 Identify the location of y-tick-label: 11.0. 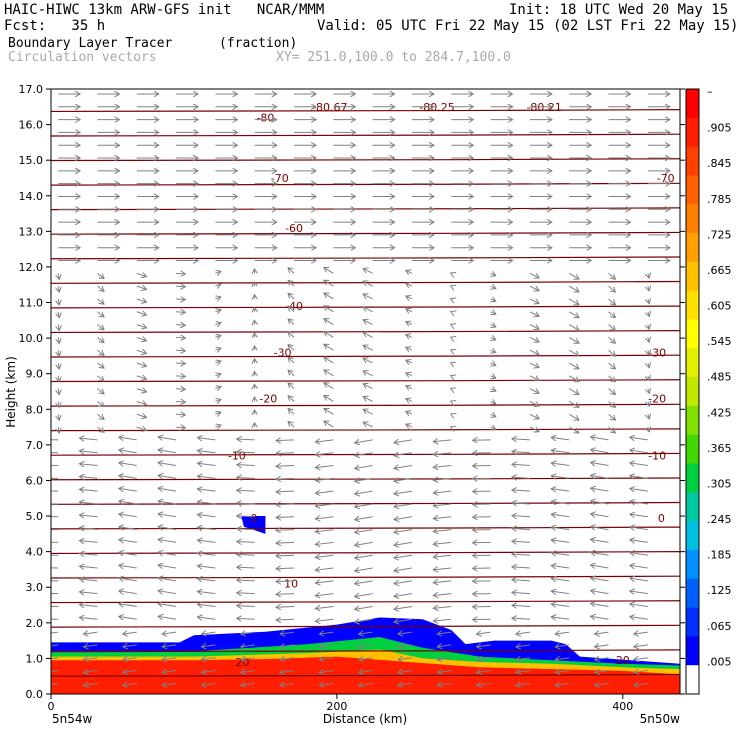
(31, 303).